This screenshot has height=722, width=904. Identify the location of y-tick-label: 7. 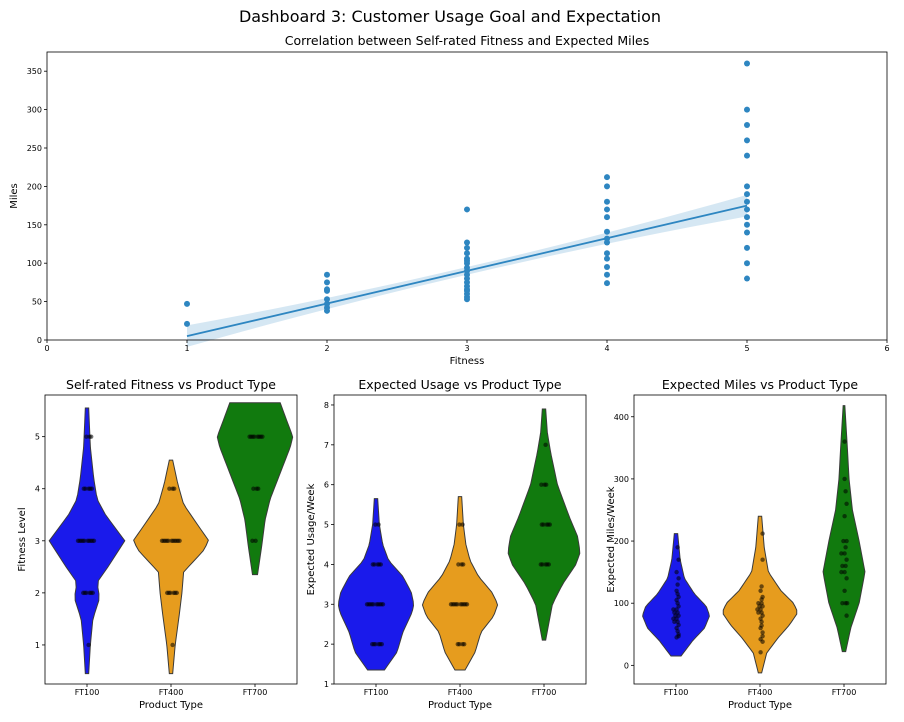
(326, 445).